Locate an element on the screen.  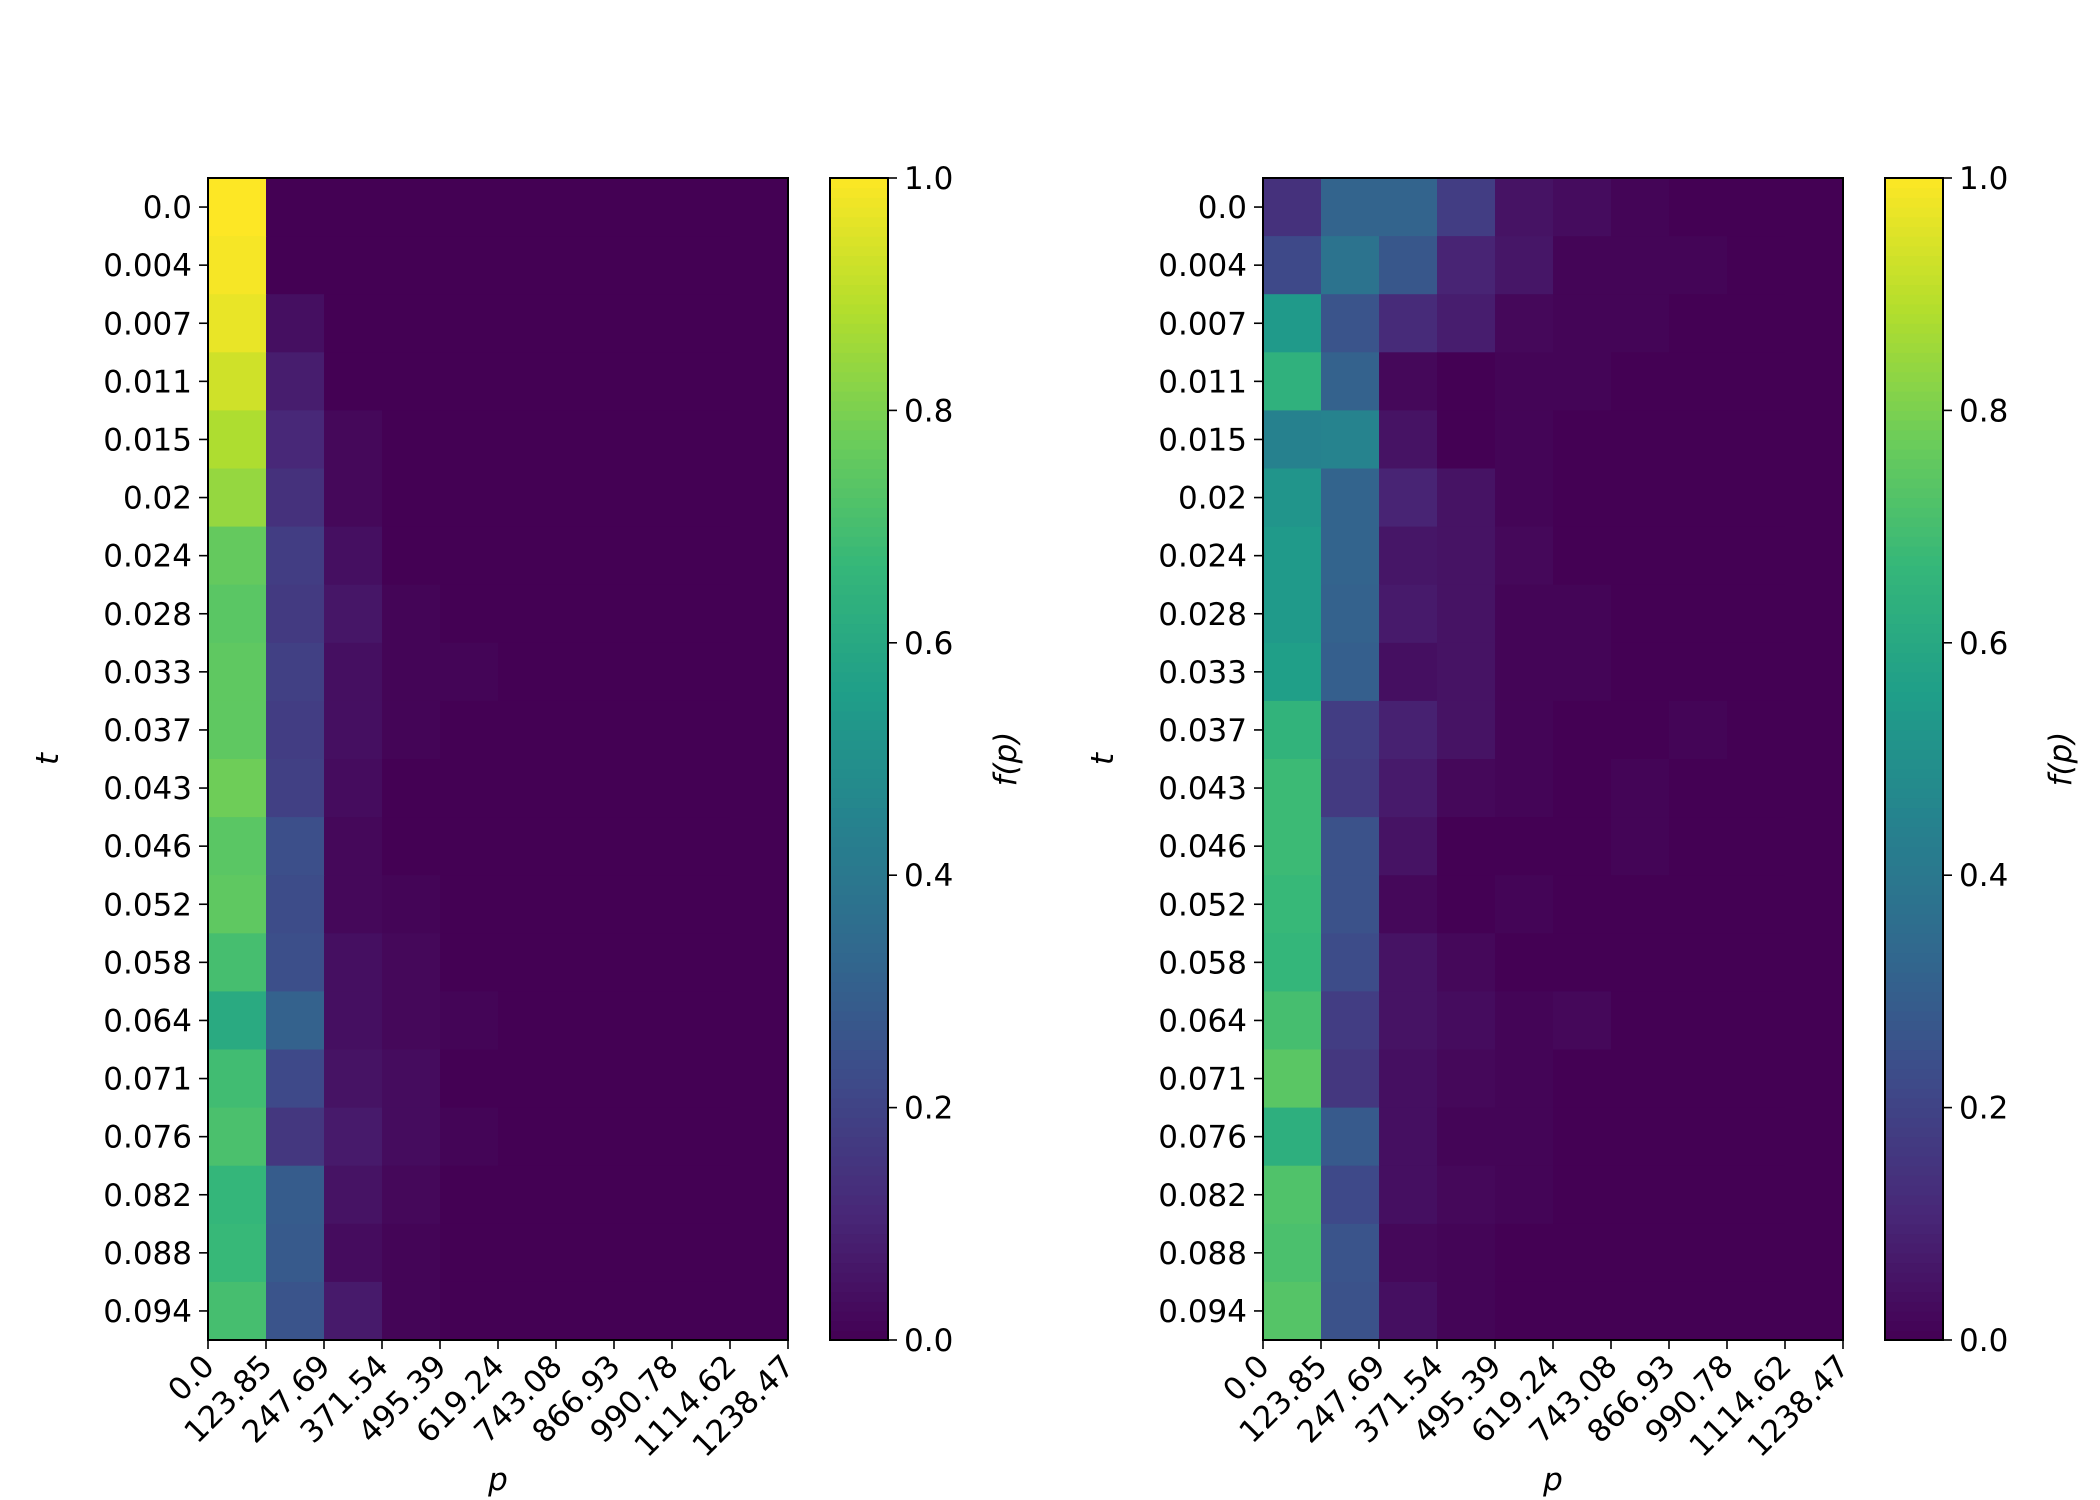
colorbar-tick-label: 0.2 is located at coordinates (928, 1109).